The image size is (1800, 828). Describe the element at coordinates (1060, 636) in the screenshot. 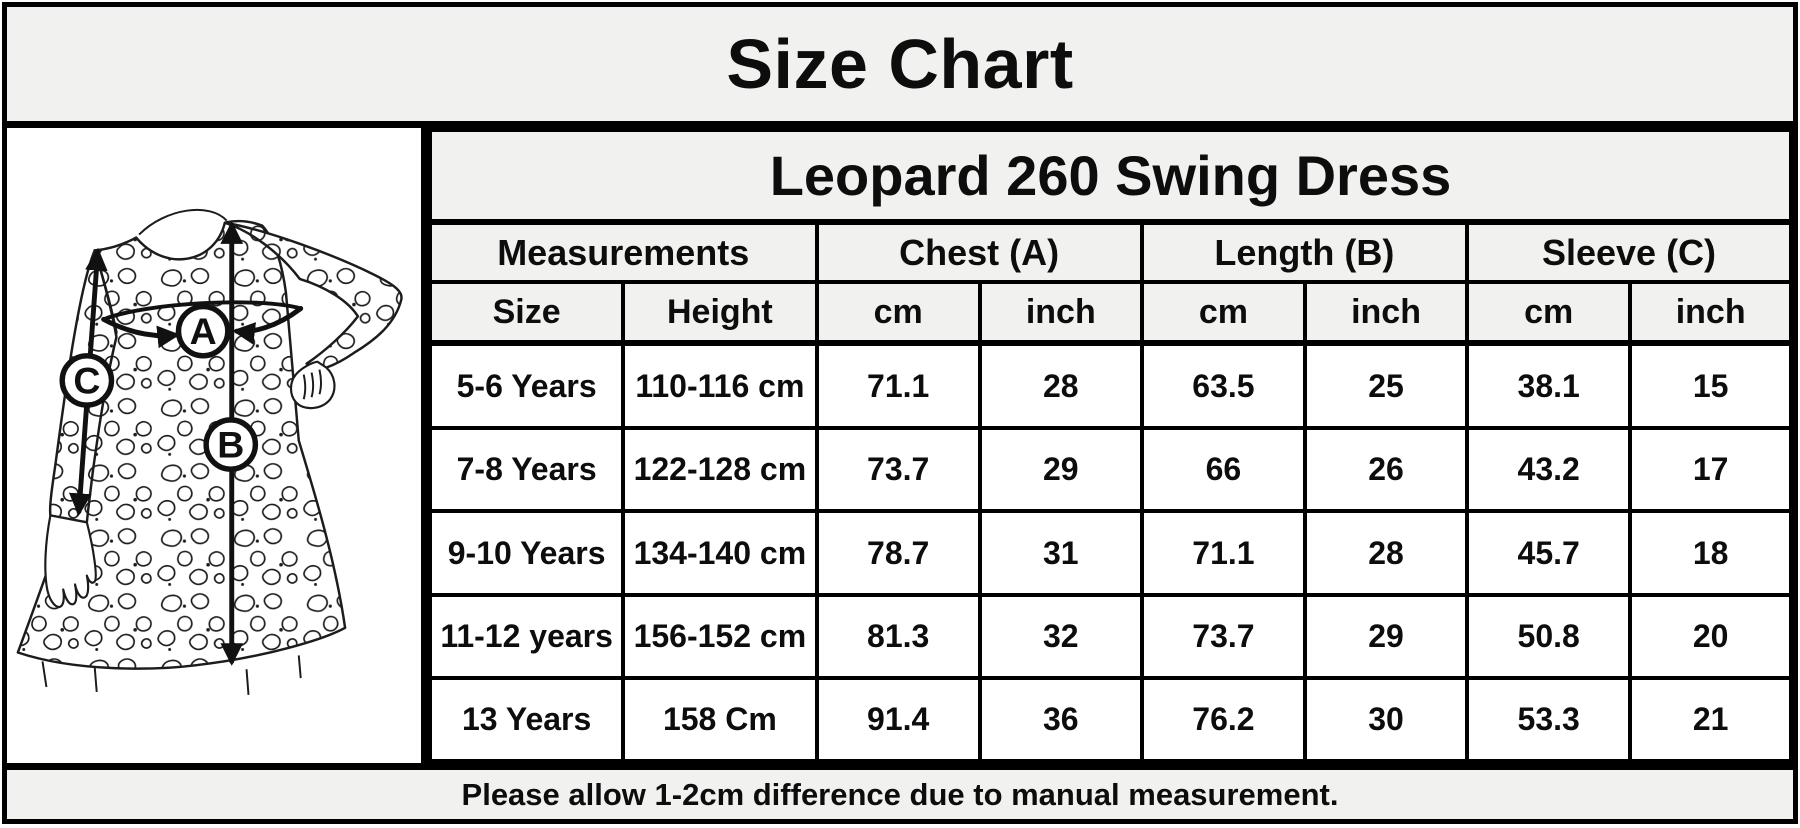

I see `cell-chest-inch: 32` at that location.